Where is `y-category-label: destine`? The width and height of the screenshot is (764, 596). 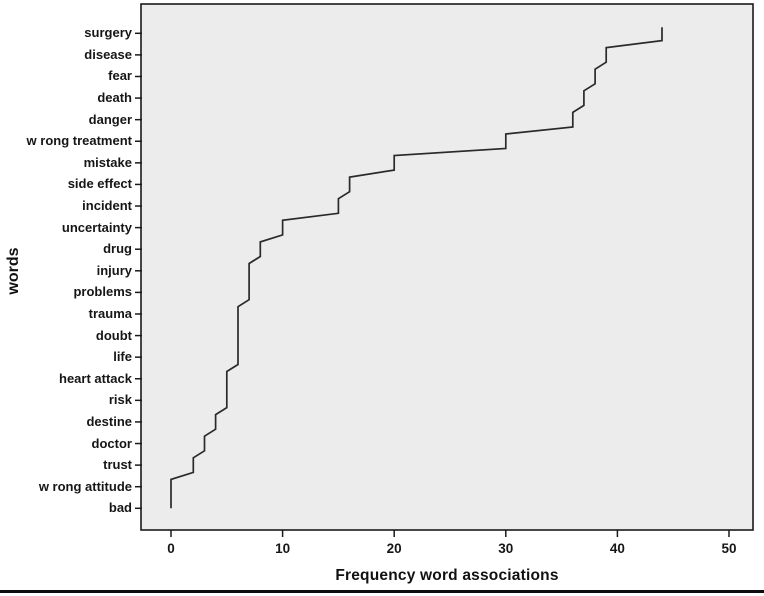
y-category-label: destine is located at coordinates (109, 421).